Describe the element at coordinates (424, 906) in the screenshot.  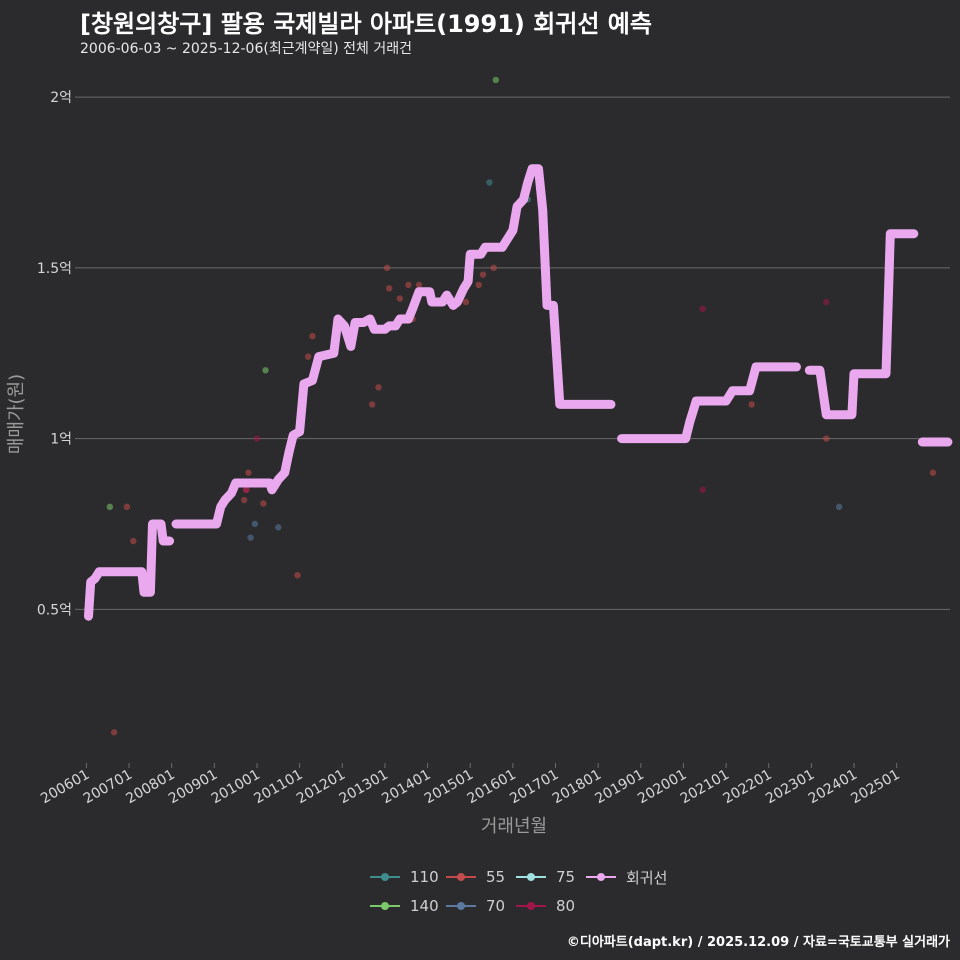
I see `legend-label: 140` at that location.